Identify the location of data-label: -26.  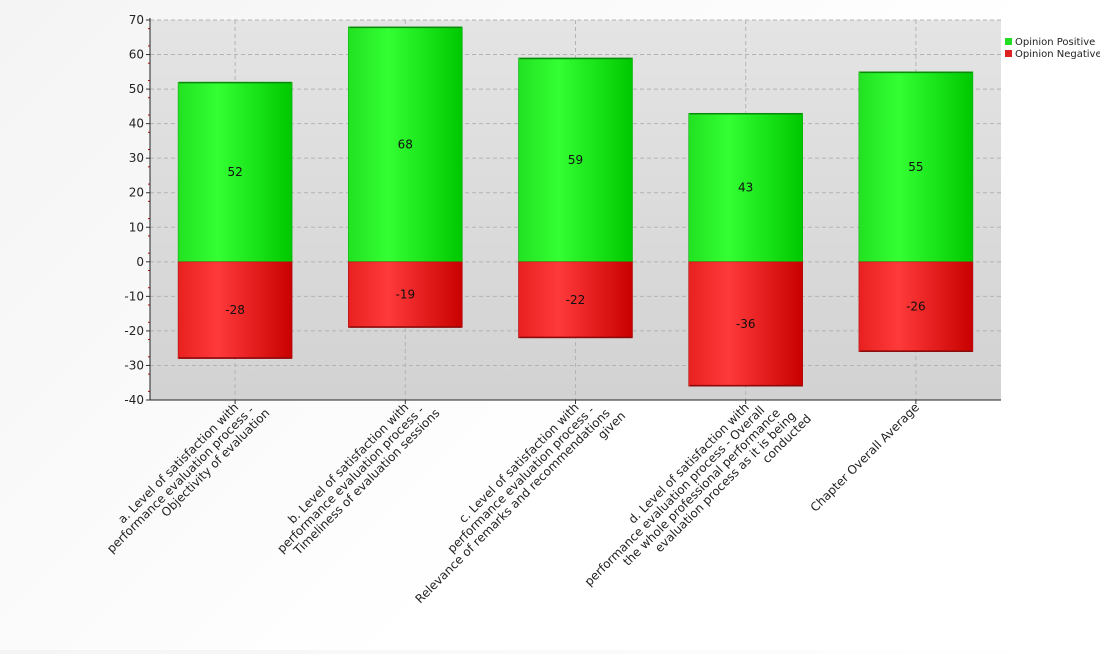
(916, 307).